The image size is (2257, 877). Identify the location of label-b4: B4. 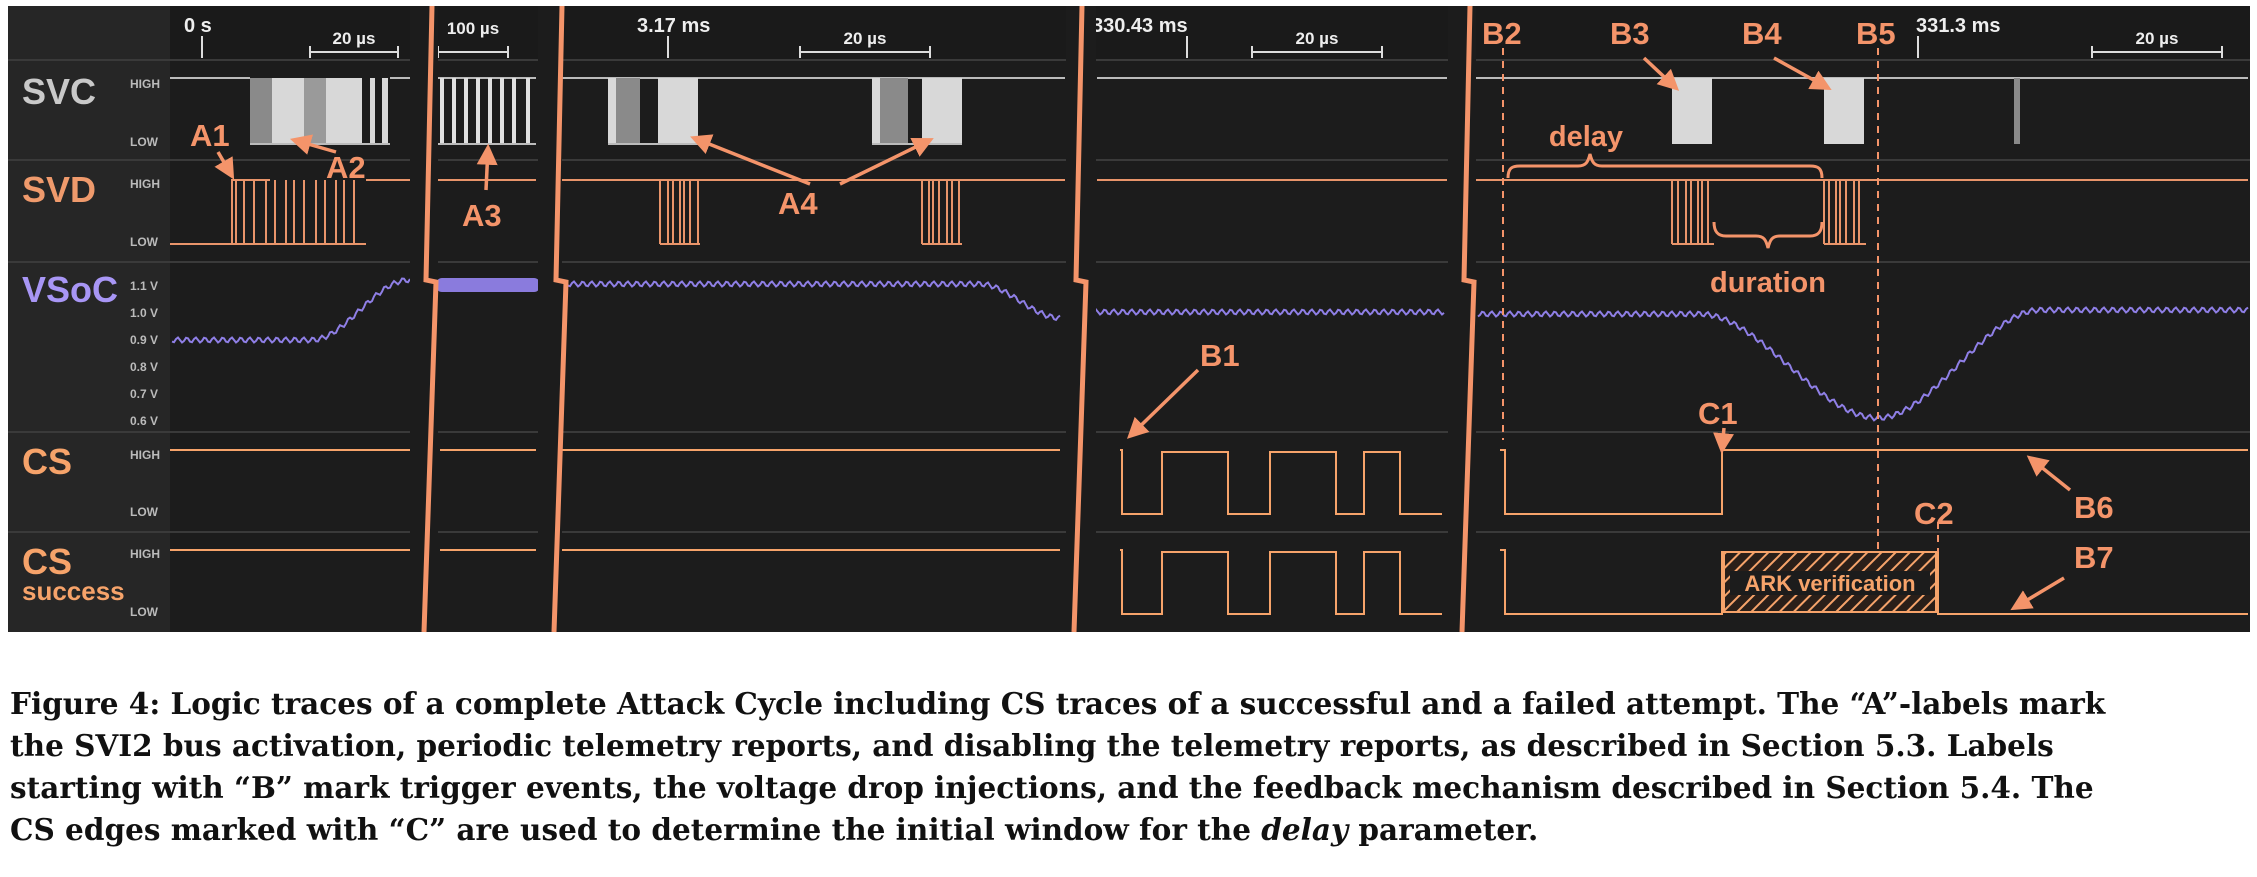
(1762, 33).